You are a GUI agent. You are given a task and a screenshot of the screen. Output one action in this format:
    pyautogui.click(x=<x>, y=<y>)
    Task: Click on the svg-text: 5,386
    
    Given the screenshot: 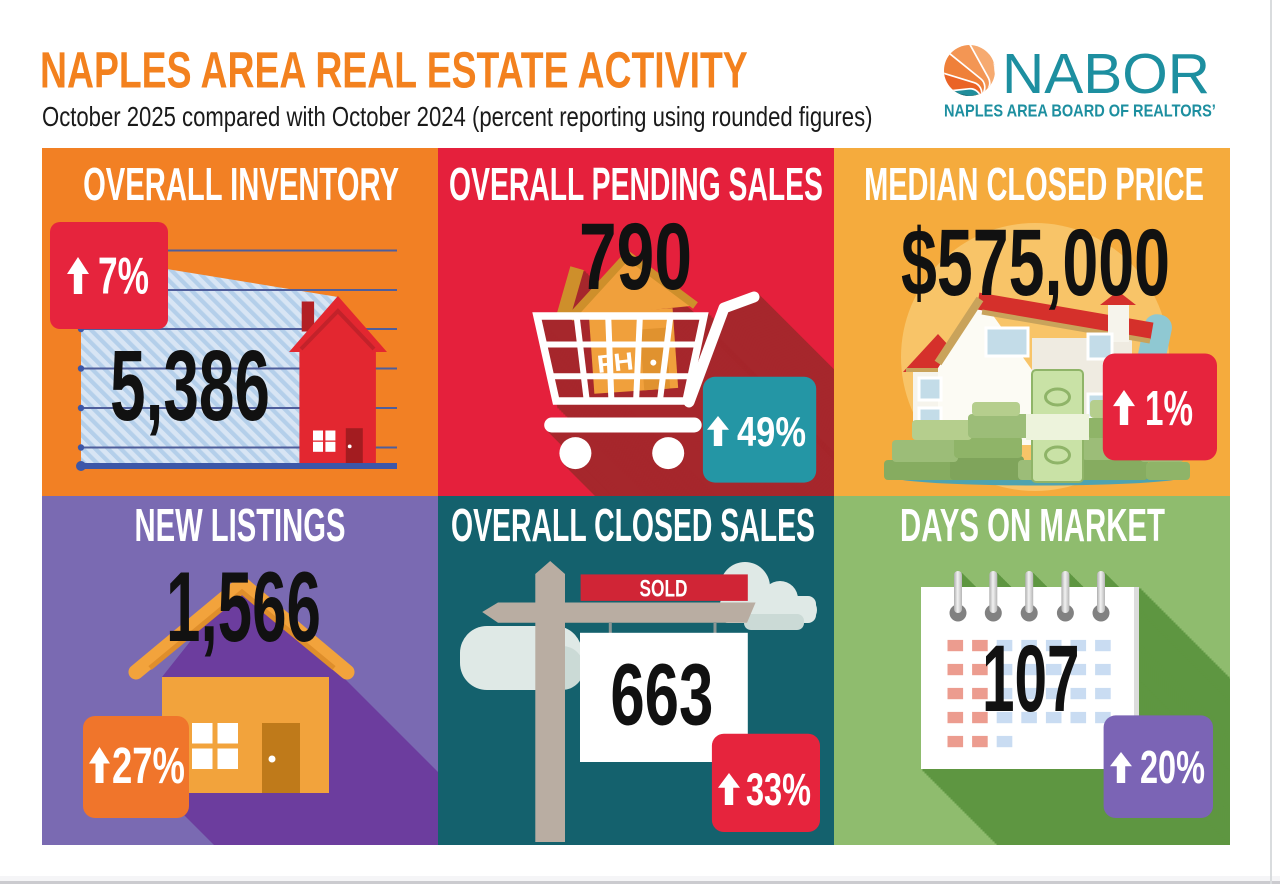 What is the action you would take?
    pyautogui.click(x=190, y=385)
    